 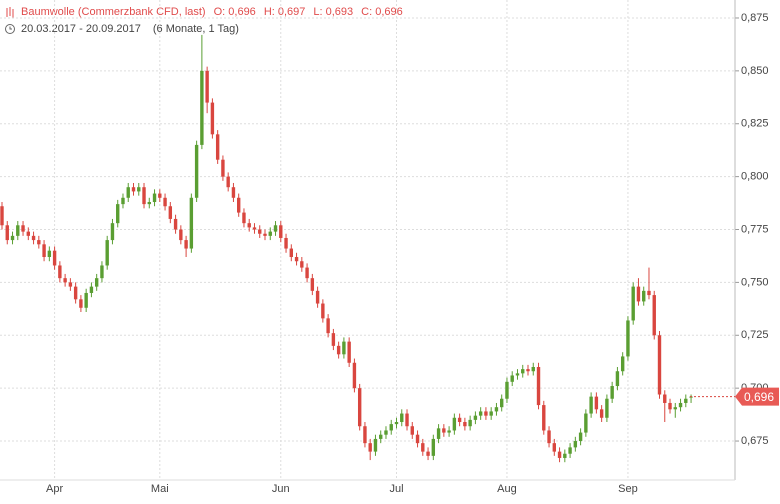 I want to click on y-tick-label: 0,725, so click(x=755, y=335).